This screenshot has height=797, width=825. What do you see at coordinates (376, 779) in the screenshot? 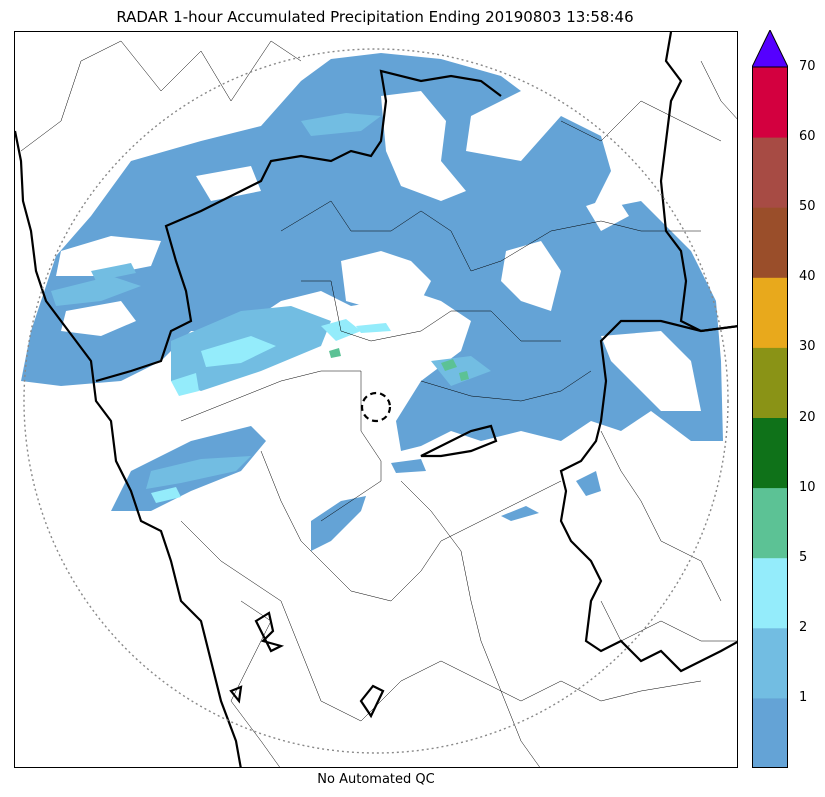
I see `qc-footer: No Automated QC` at bounding box center [376, 779].